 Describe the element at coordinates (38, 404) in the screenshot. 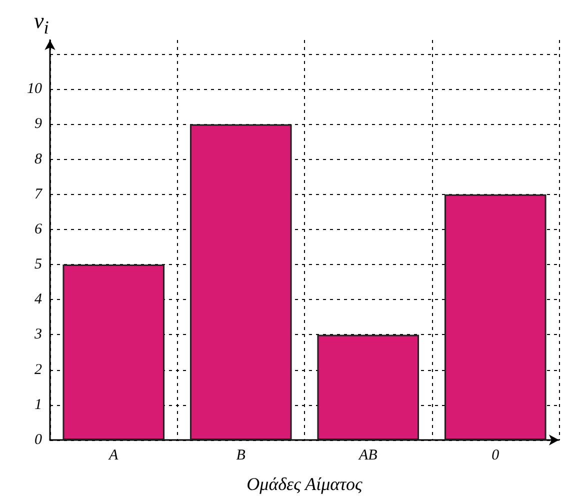

I see `y-tick-label: 1` at that location.